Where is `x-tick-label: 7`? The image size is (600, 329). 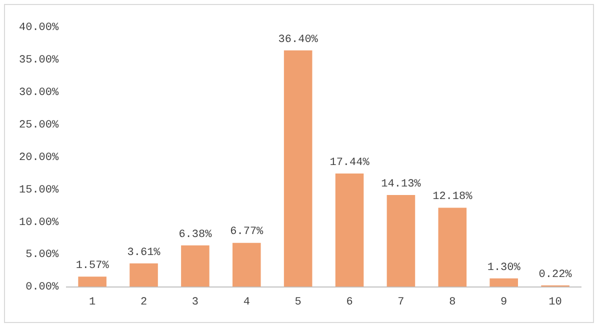
x-tick-label: 7 is located at coordinates (401, 302).